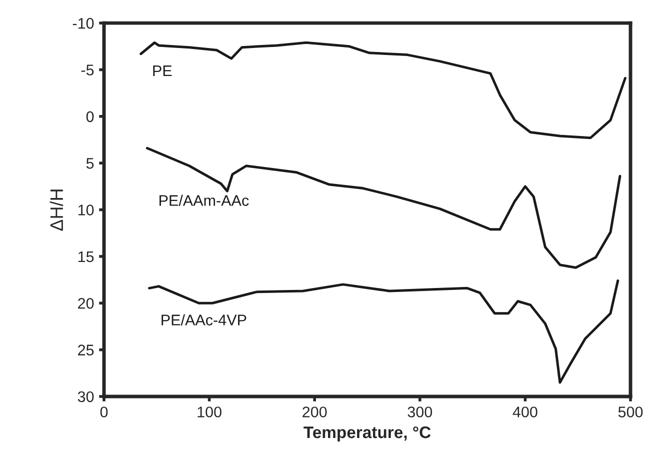  What do you see at coordinates (90, 116) in the screenshot?
I see `y-tick-label: 0` at bounding box center [90, 116].